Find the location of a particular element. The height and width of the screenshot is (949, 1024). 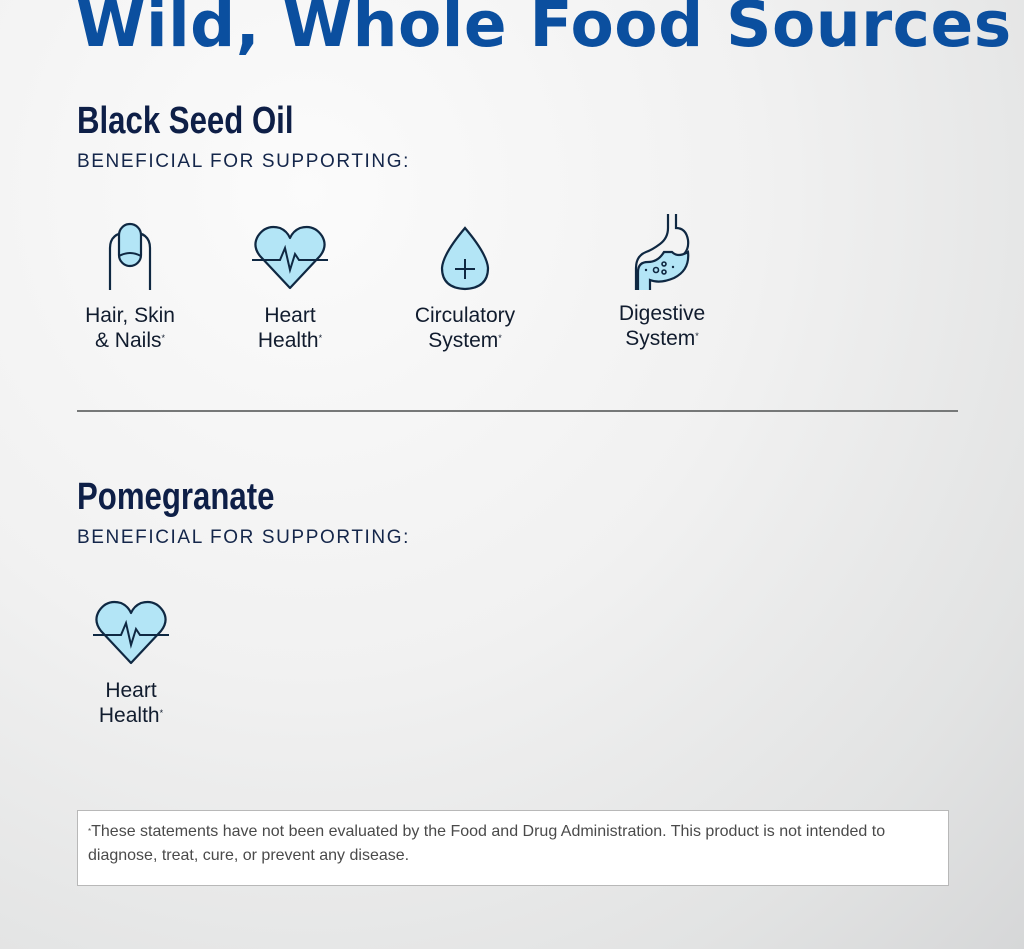

benefit-digestive-system: Digestive System* is located at coordinates (662, 281).